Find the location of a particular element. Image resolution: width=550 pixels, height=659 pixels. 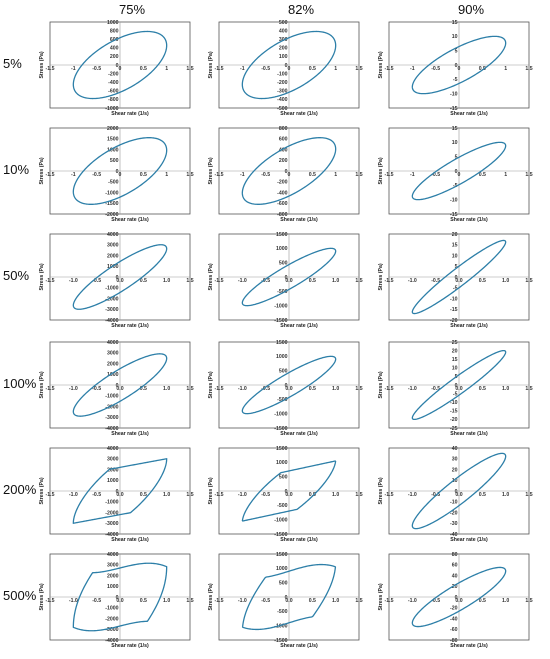

y-tick-label: 60 is located at coordinates (455, 566).